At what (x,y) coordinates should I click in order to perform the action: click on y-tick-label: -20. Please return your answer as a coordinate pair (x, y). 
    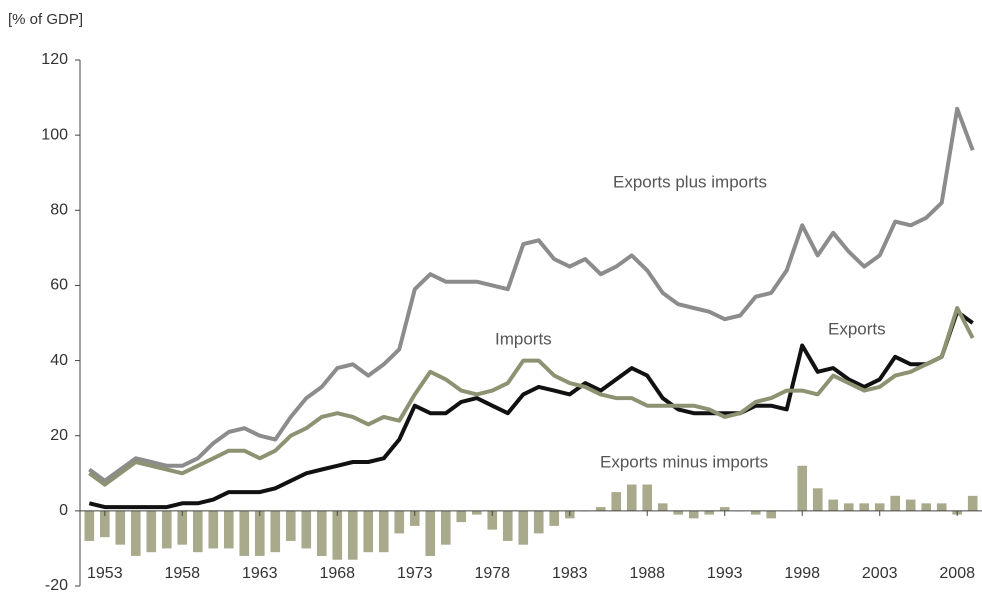
    Looking at the image, I should click on (56, 585).